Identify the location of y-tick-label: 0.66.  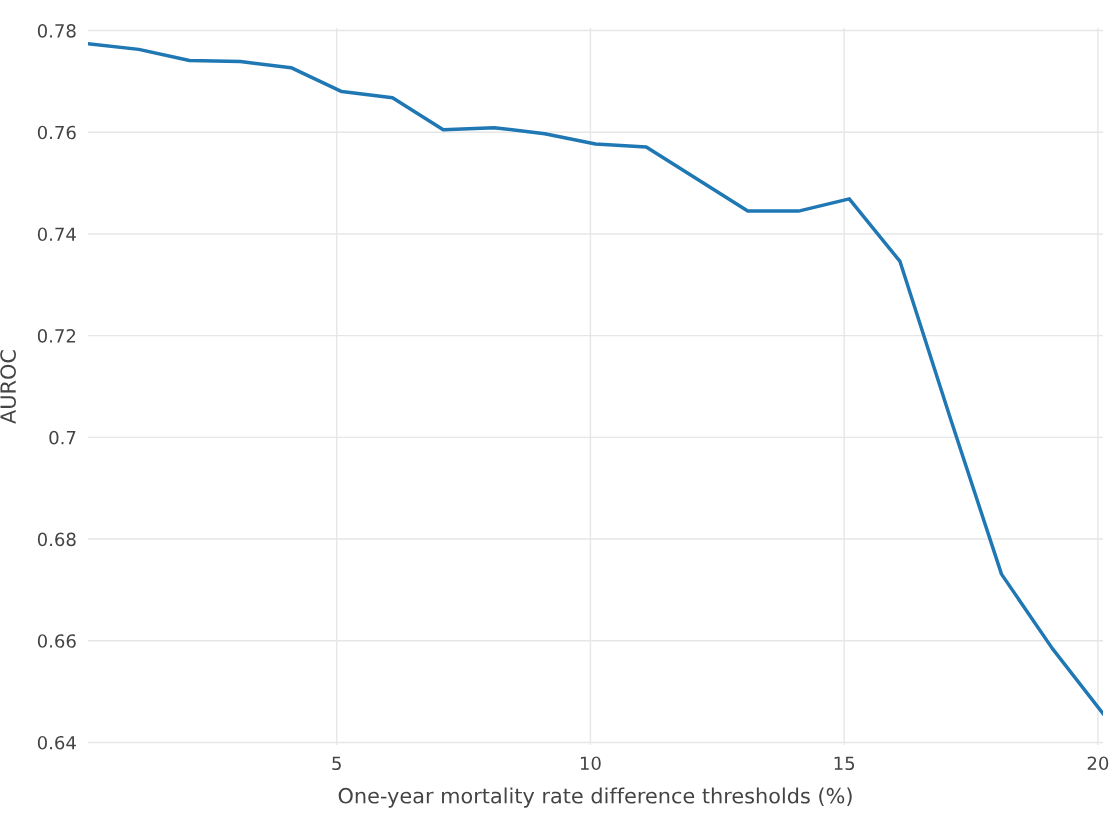
(56, 641).